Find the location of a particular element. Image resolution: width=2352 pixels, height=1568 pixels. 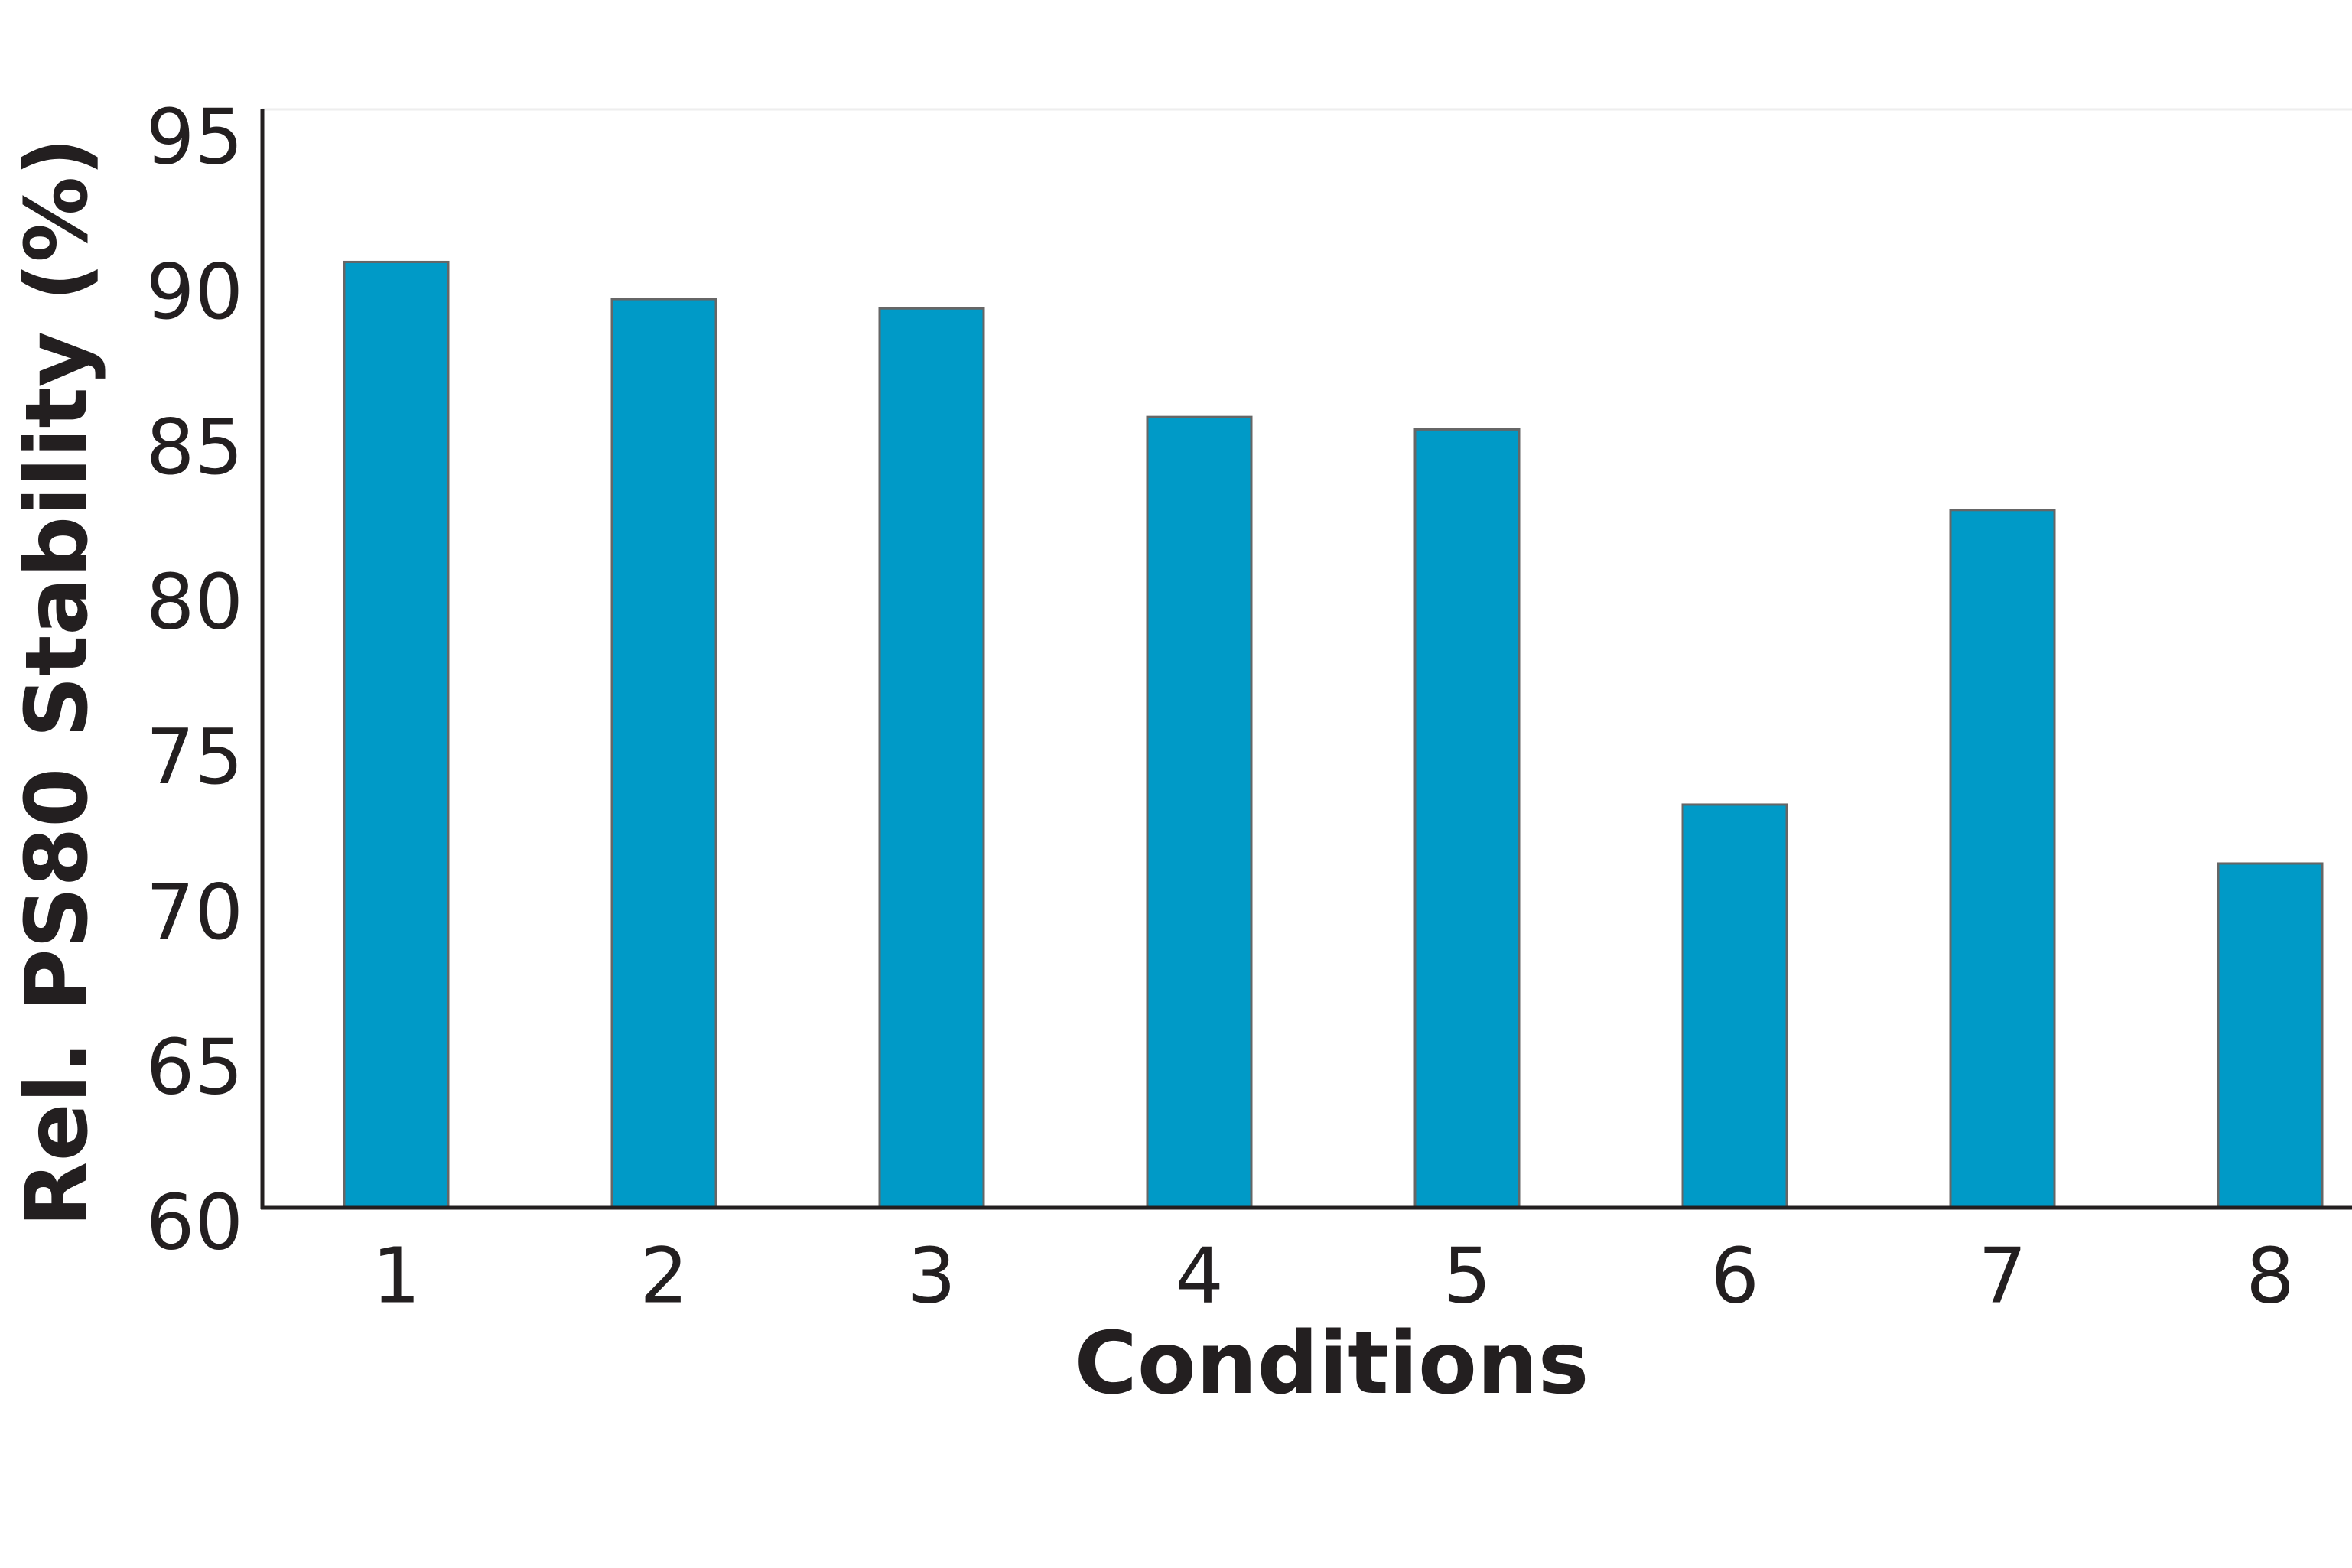

x-tick-label: 7 is located at coordinates (2002, 1276).